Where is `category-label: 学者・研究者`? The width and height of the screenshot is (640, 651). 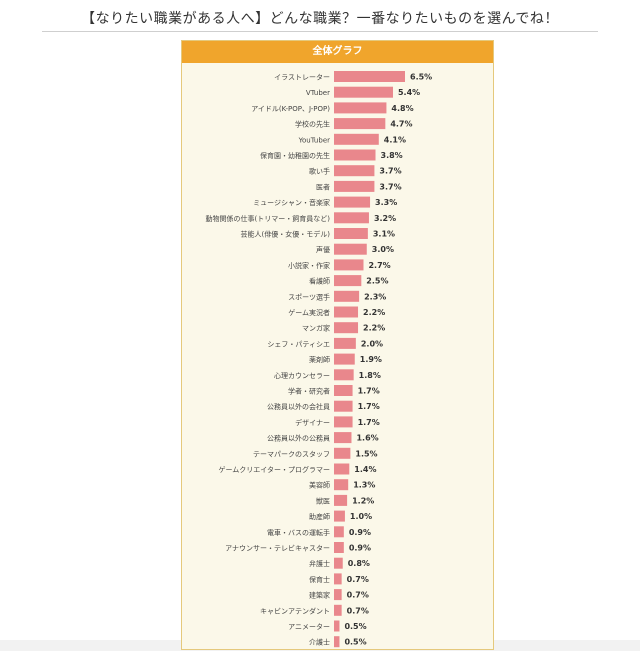
category-label: 学者・研究者 is located at coordinates (309, 391).